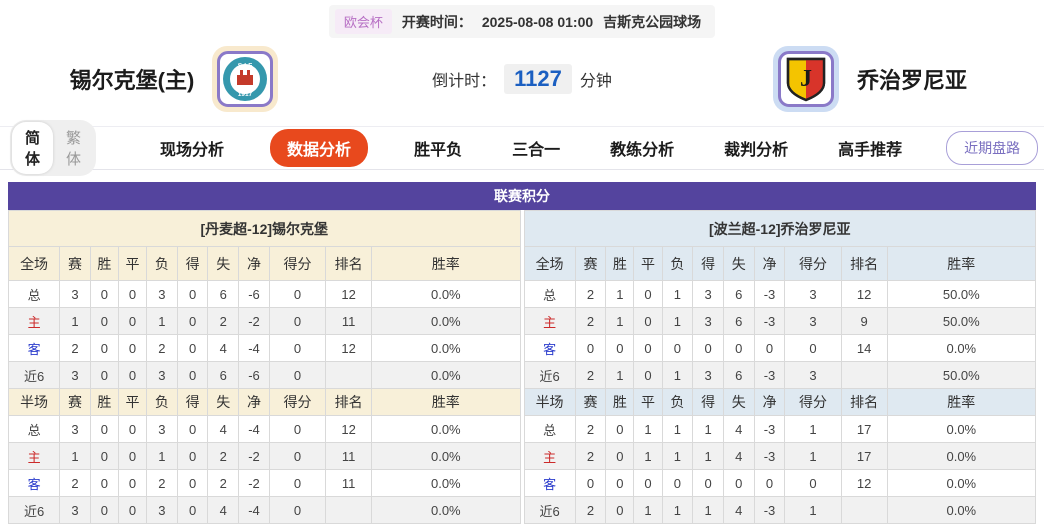 This screenshot has width=1044, height=525. What do you see at coordinates (264, 228) in the screenshot?
I see `team-subtitle: [丹麦超-12]锡尔克堡` at bounding box center [264, 228].